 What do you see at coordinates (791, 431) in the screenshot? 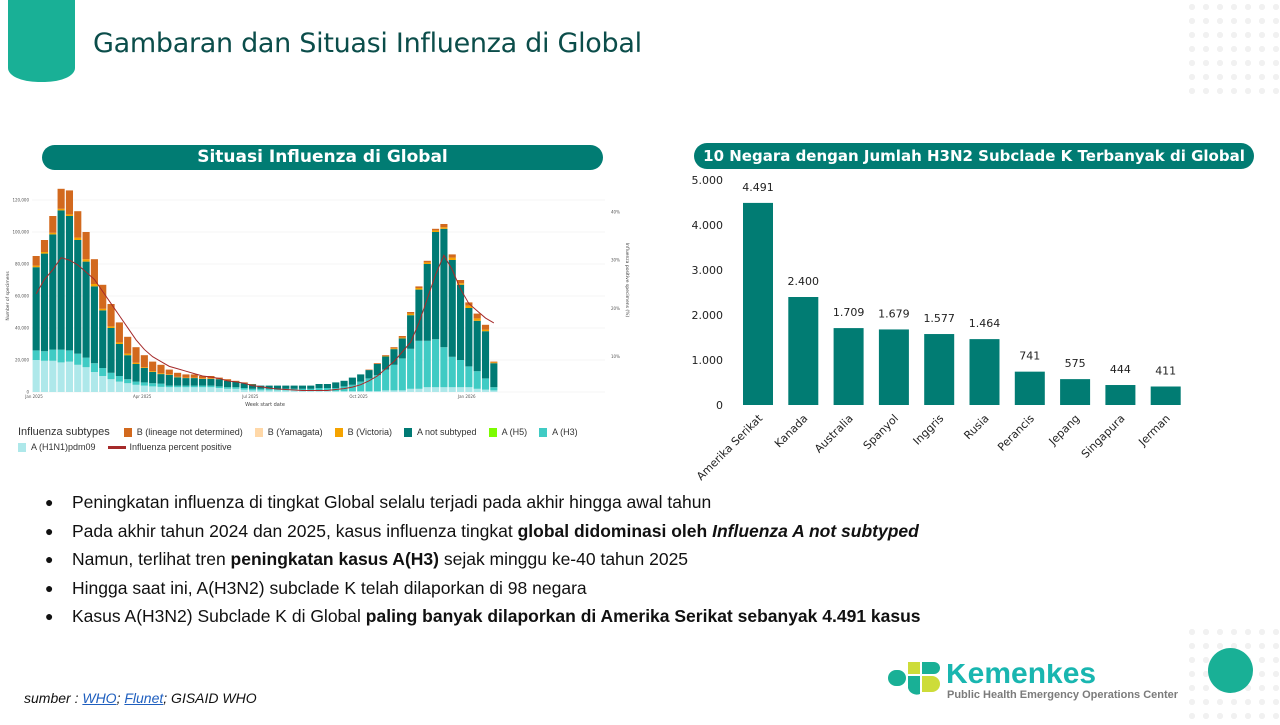
I see `x-tick-label: Kanada` at bounding box center [791, 431].